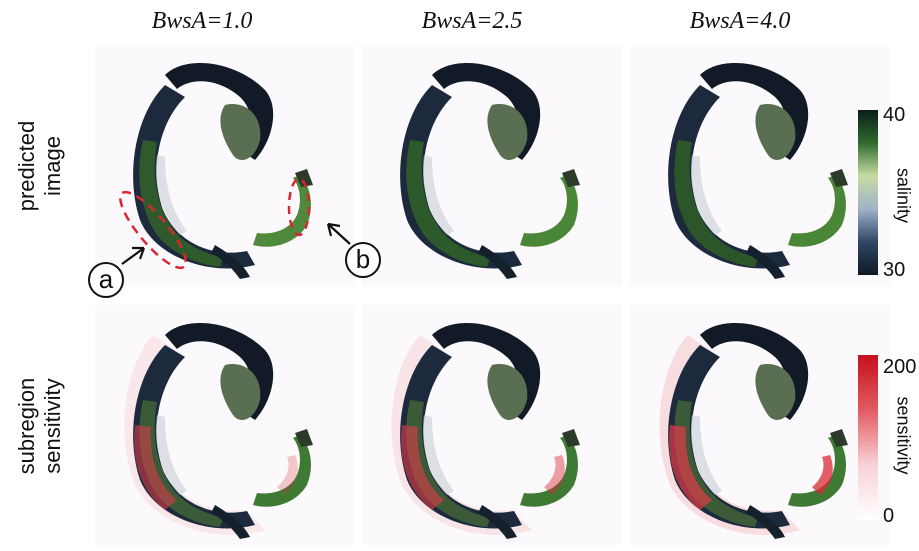  I want to click on callout-a: a, so click(106, 280).